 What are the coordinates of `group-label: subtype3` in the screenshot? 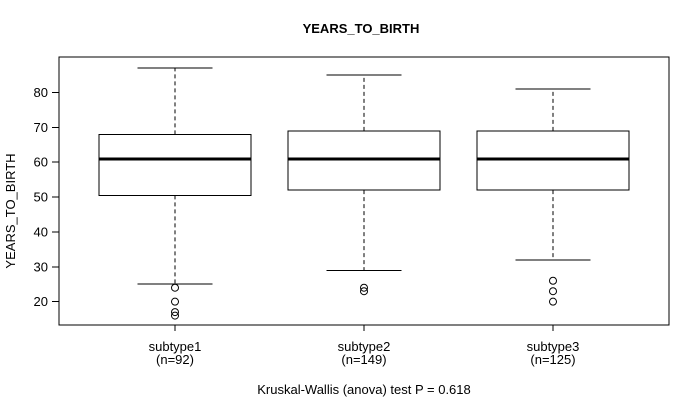 It's located at (553, 346).